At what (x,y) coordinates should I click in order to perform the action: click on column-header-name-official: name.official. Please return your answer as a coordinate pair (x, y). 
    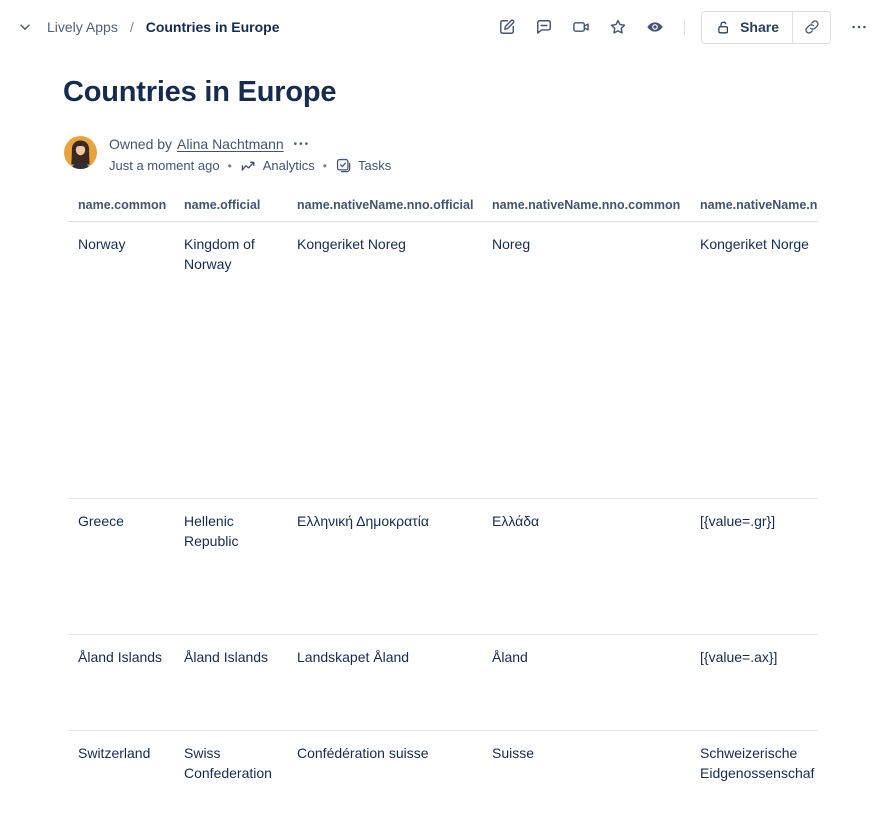
    Looking at the image, I should click on (230, 207).